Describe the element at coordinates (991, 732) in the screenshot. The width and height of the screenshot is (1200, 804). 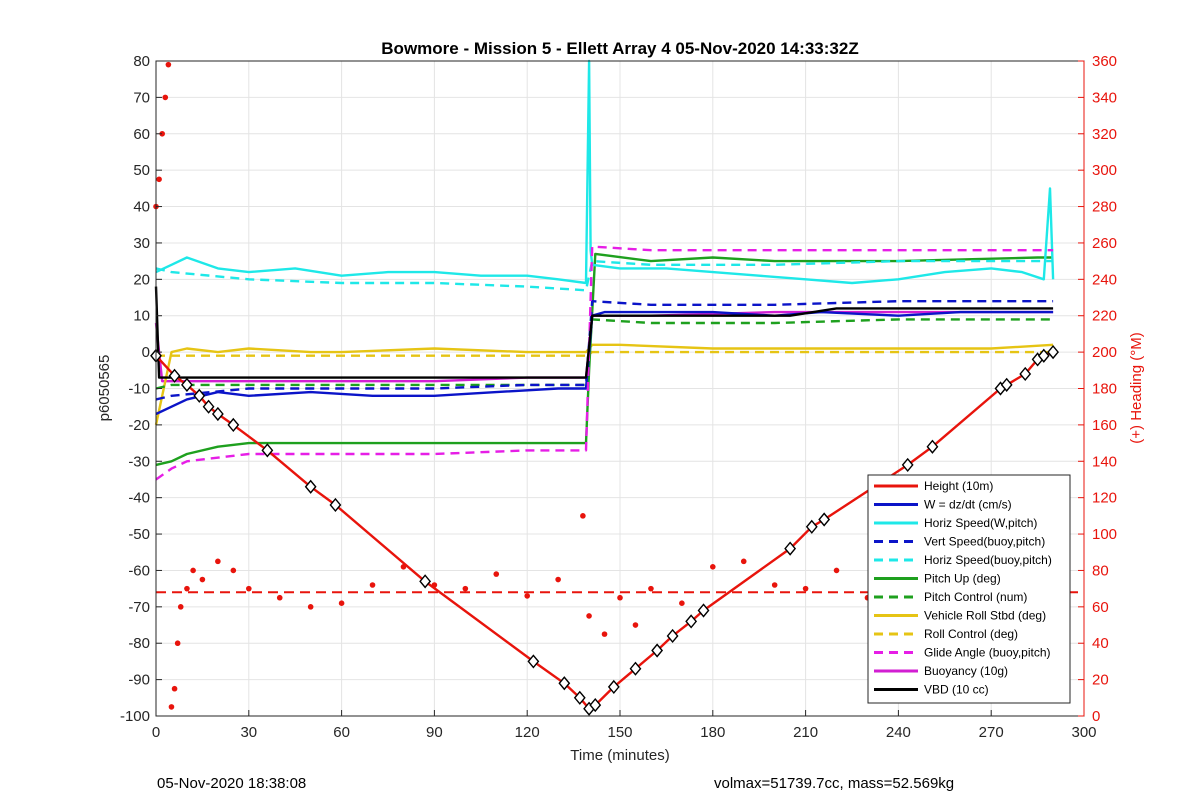
I see `x-tick-label: 270` at that location.